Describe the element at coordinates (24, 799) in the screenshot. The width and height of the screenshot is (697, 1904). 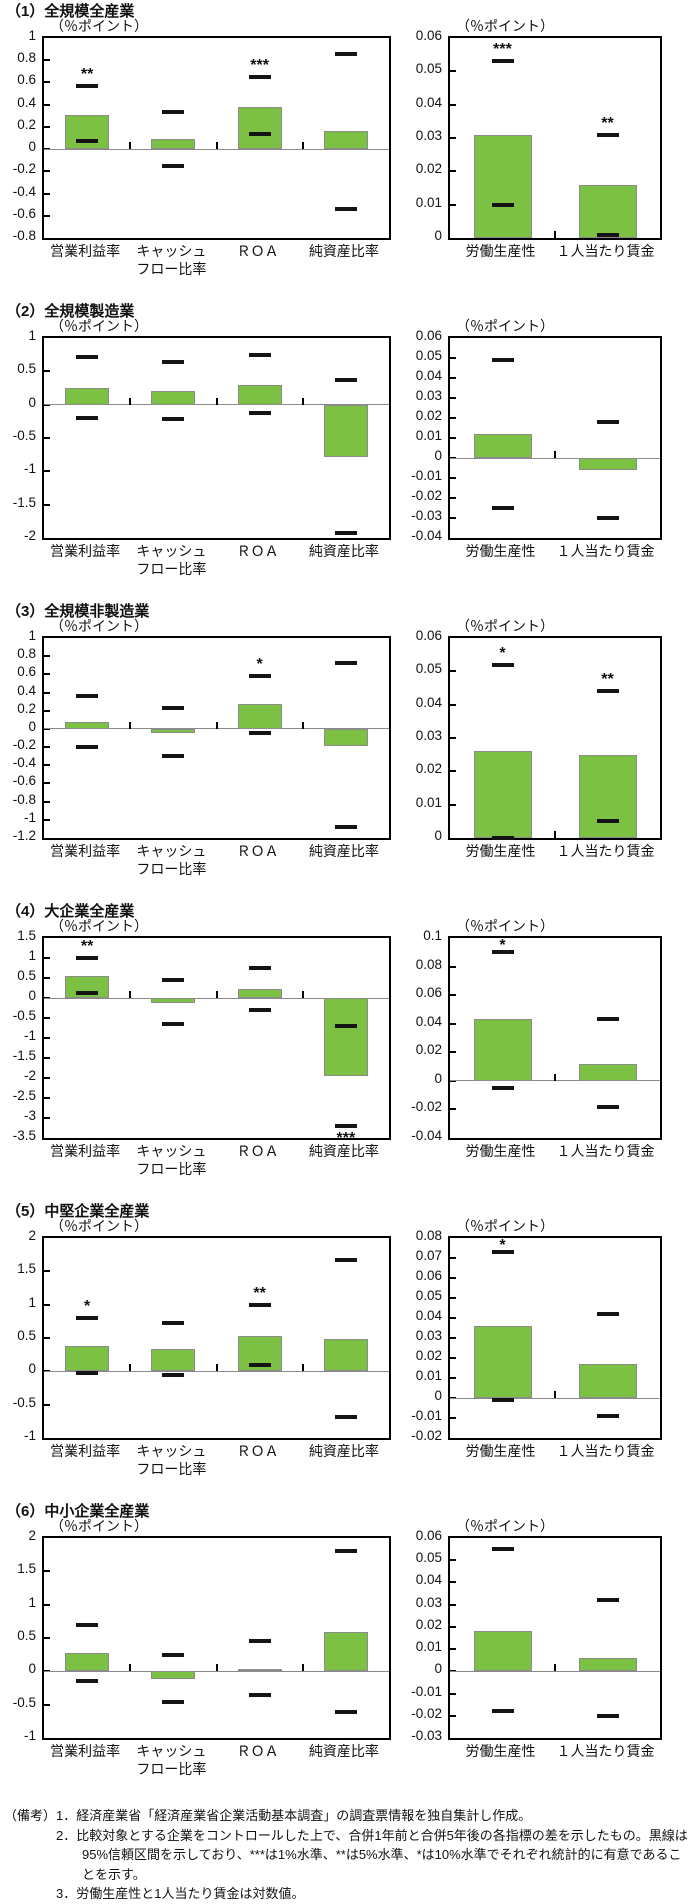
I see `y-tick-label: -0.8` at that location.